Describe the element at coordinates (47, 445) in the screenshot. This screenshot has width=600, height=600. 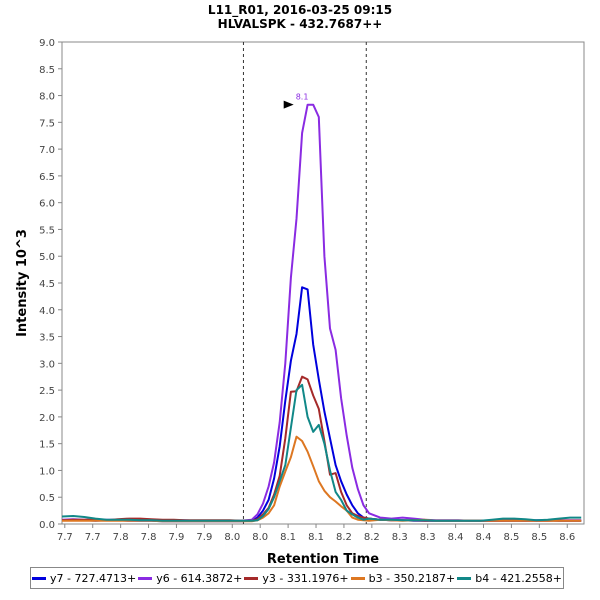
I see `y-tick-label: 1.5` at that location.